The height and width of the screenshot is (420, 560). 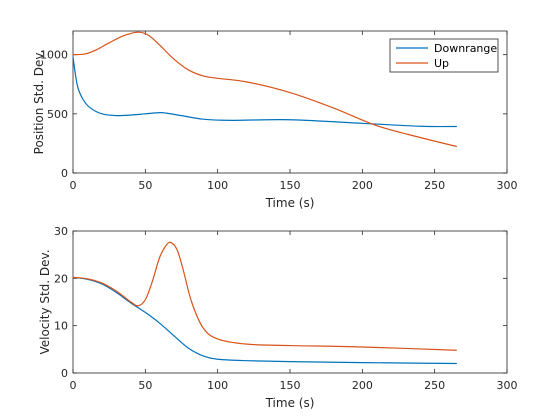 What do you see at coordinates (54, 55) in the screenshot?
I see `position-y-tick-label: 1000` at bounding box center [54, 55].